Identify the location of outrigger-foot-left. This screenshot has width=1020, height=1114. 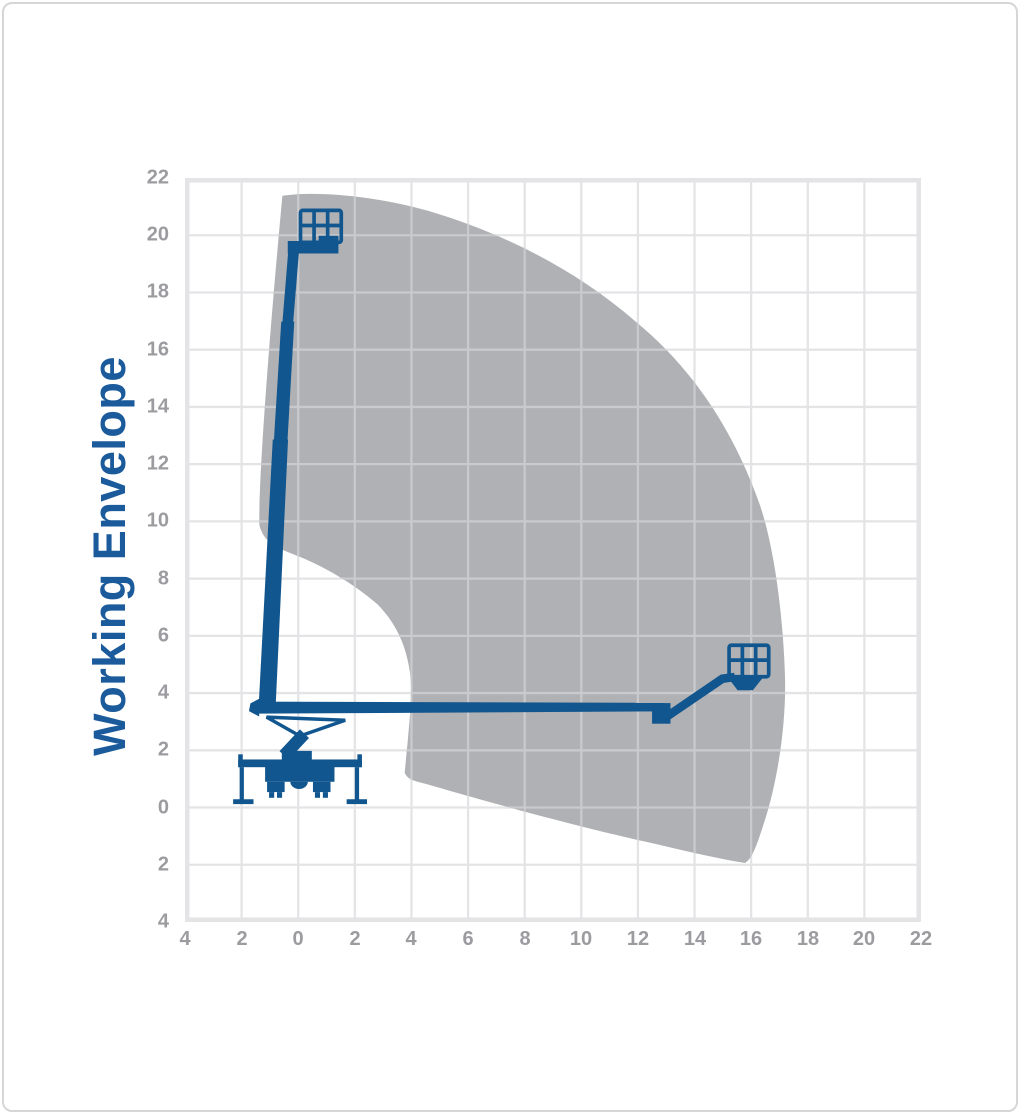
(243, 802).